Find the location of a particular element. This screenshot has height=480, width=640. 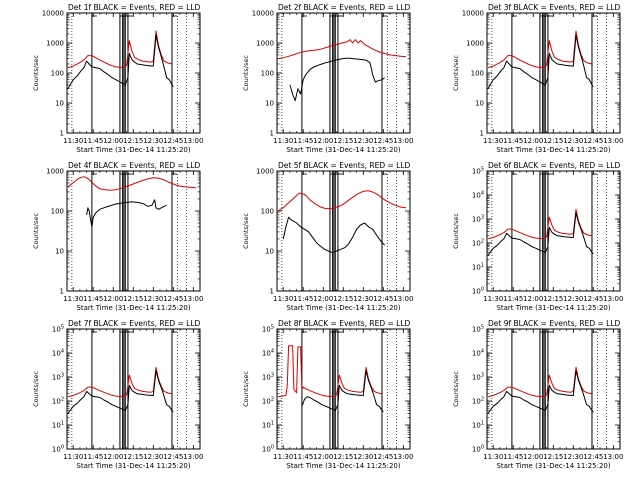

y-tick-label: 10000 is located at coordinates (53, 14).